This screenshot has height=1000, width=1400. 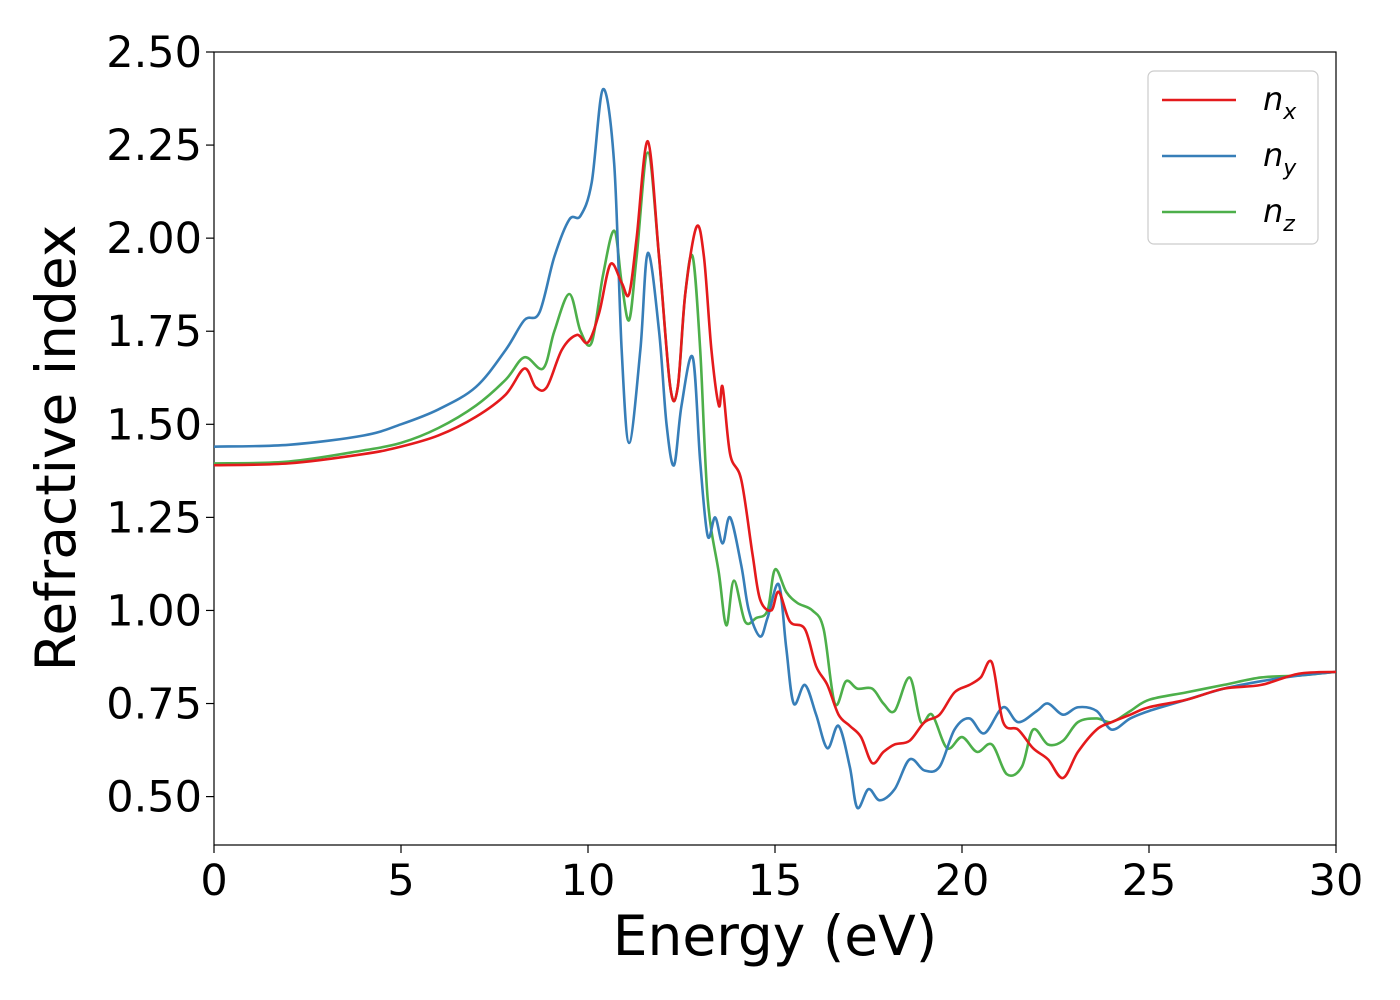 What do you see at coordinates (154, 611) in the screenshot?
I see `y-tick-label: 1.00` at bounding box center [154, 611].